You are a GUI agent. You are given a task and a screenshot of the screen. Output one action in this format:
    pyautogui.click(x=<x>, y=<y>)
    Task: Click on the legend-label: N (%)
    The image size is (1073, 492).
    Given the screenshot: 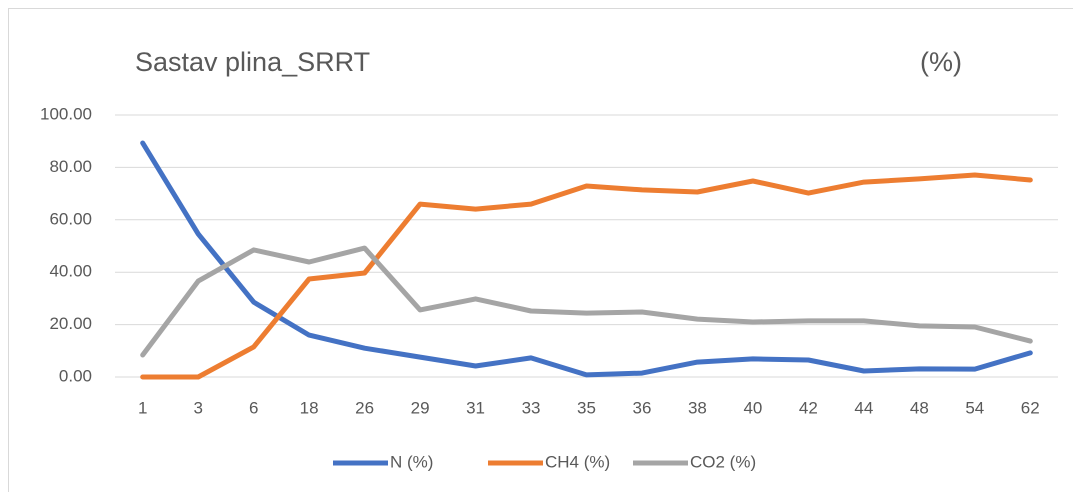 What is the action you would take?
    pyautogui.click(x=411, y=461)
    